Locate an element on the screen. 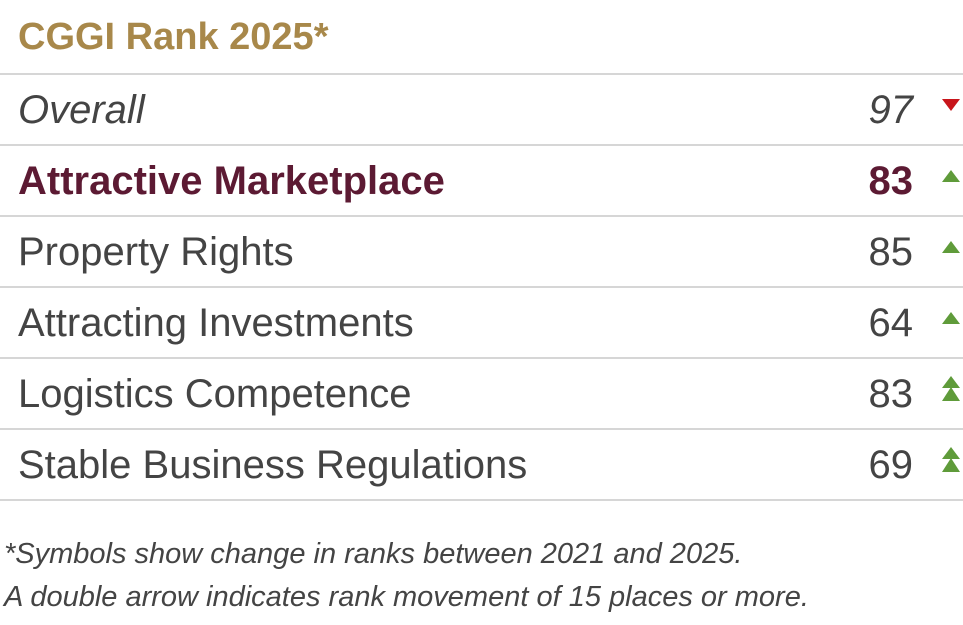  table-row: Stable Business Regulations 69 is located at coordinates (481, 464).